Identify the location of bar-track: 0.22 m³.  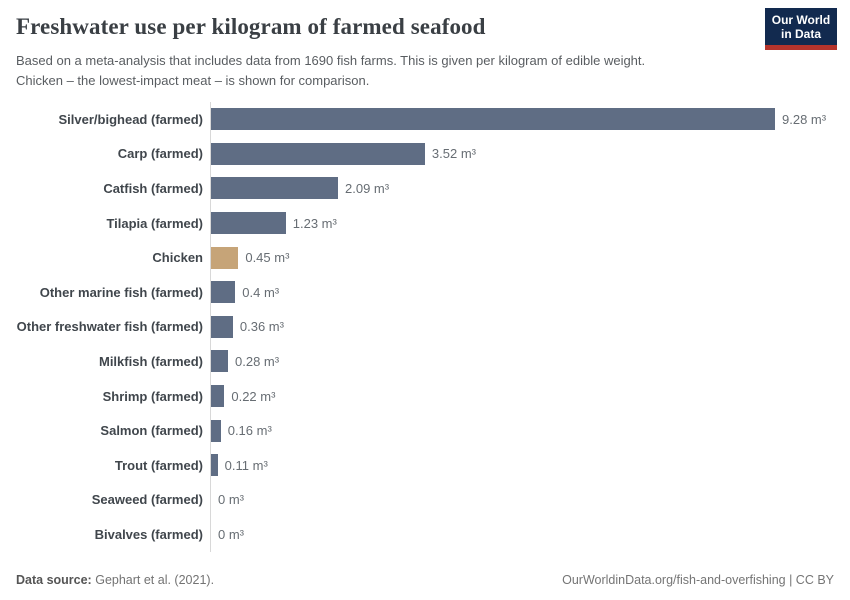
(530, 396).